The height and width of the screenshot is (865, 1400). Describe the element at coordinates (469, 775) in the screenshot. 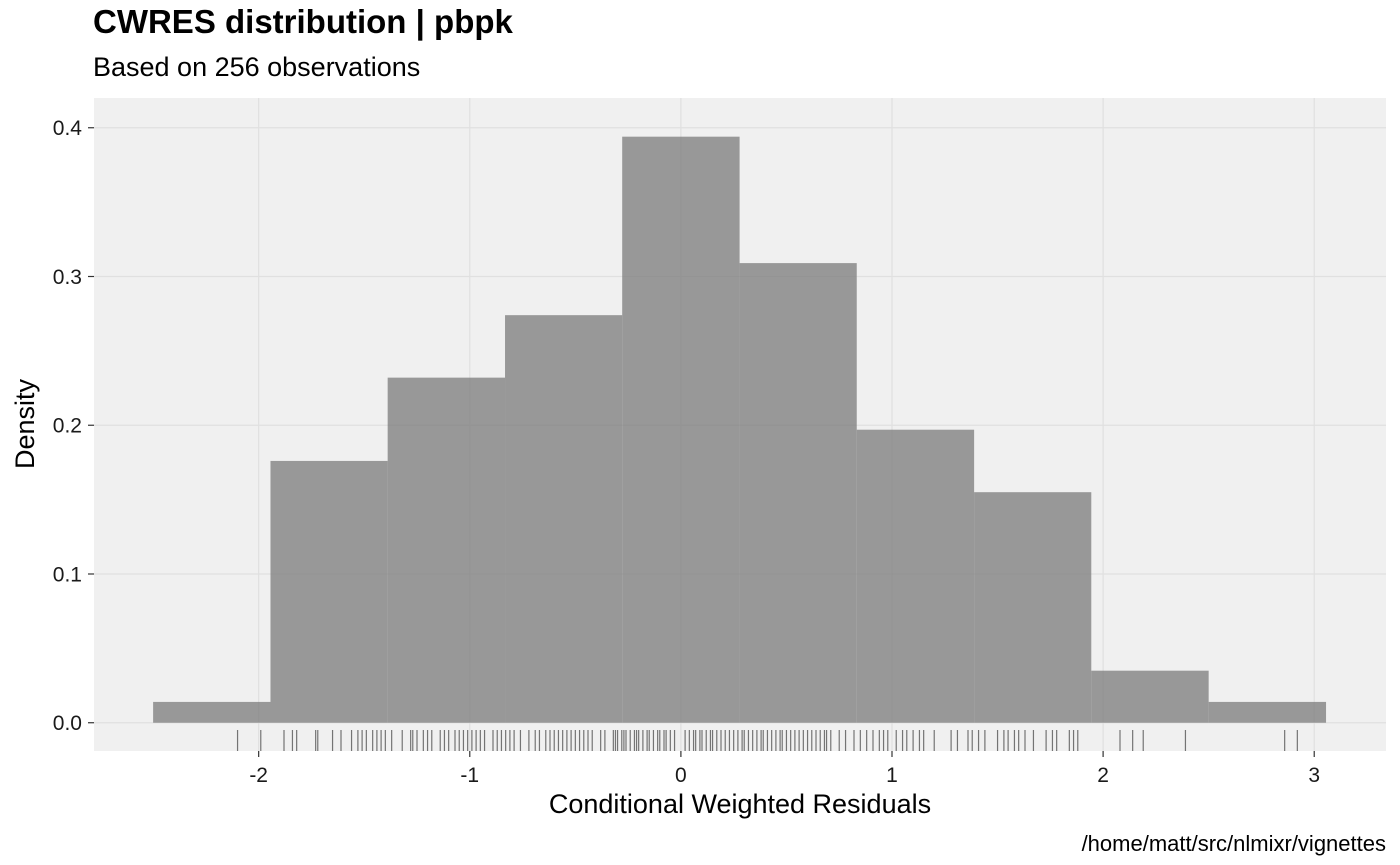

I see `x-tick-label-1: -1` at that location.